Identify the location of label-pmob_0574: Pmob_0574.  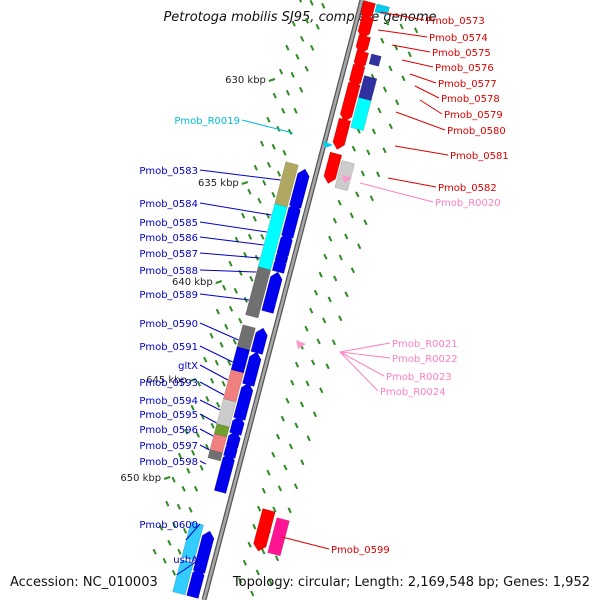
(458, 38).